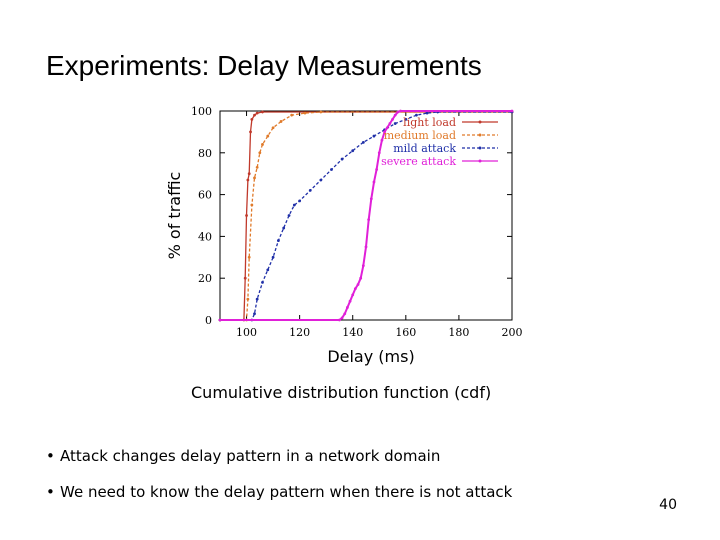 The height and width of the screenshot is (540, 720). Describe the element at coordinates (370, 356) in the screenshot. I see `x-axis-label: Delay (ms)` at that location.